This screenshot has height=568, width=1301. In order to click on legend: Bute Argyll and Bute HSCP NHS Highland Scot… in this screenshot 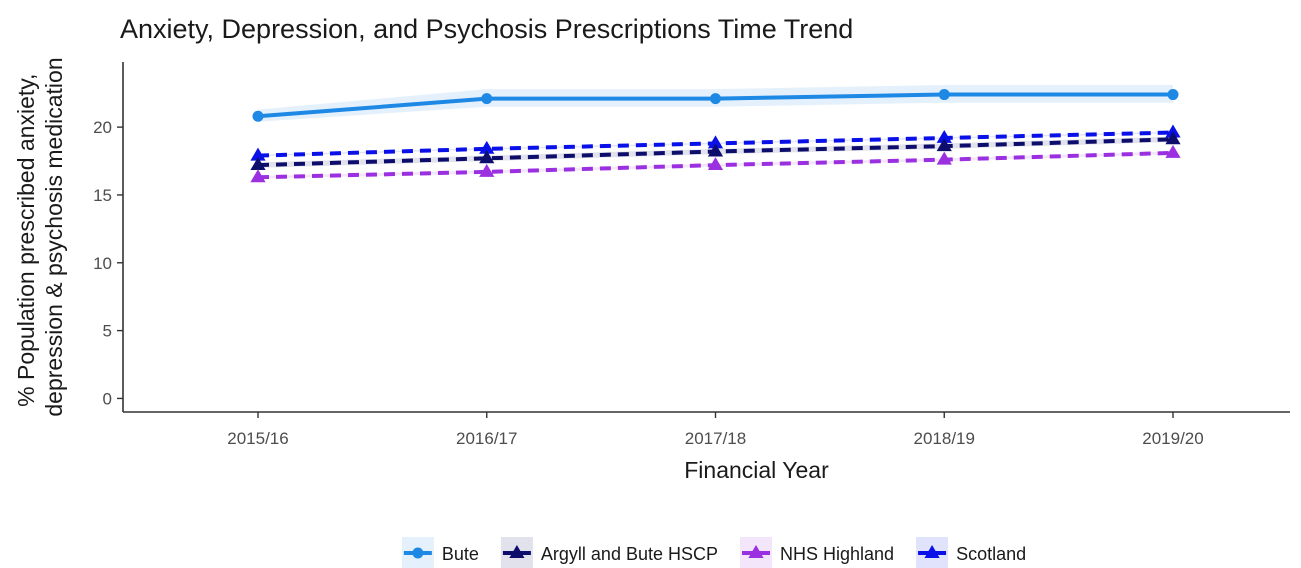, I will do `click(713, 552)`.